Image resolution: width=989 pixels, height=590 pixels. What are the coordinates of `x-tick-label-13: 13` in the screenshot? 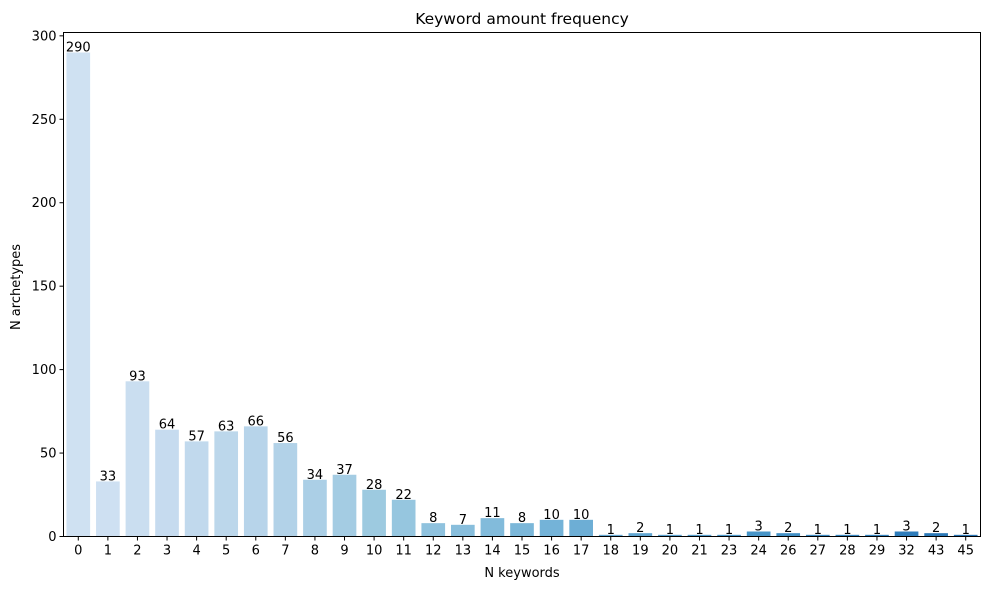 It's located at (463, 551).